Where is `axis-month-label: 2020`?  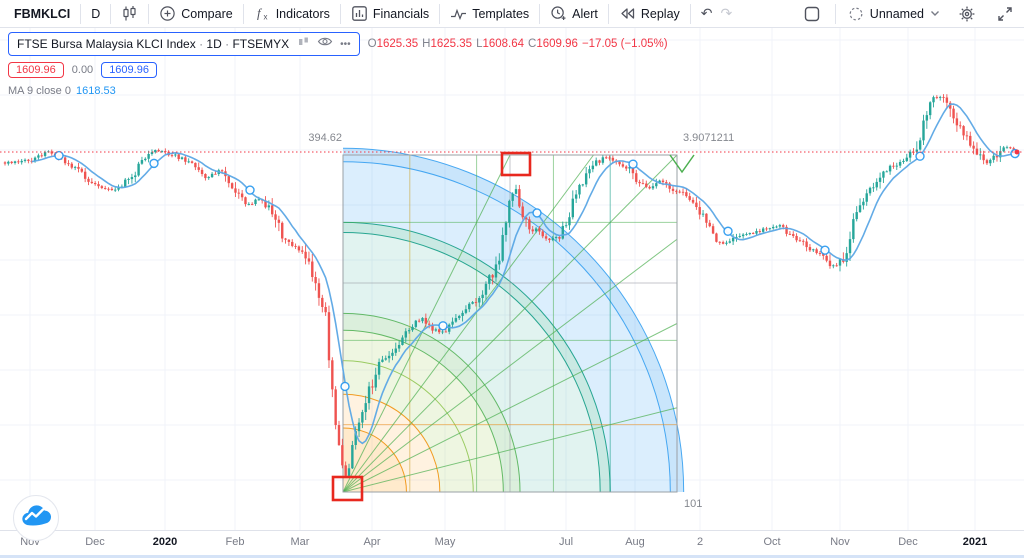 axis-month-label: 2020 is located at coordinates (165, 542).